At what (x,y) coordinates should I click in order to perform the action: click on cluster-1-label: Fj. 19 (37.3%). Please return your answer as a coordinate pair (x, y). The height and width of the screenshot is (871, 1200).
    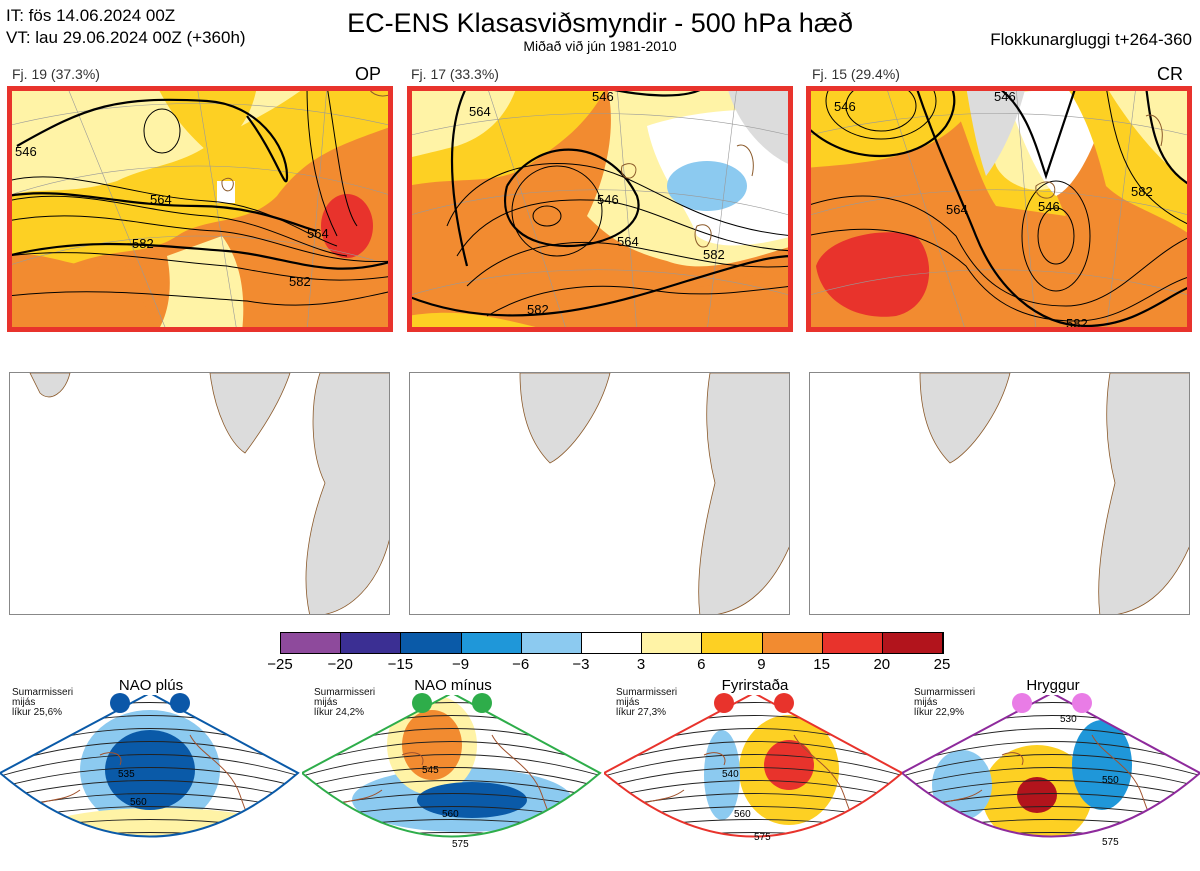
    Looking at the image, I should click on (56, 74).